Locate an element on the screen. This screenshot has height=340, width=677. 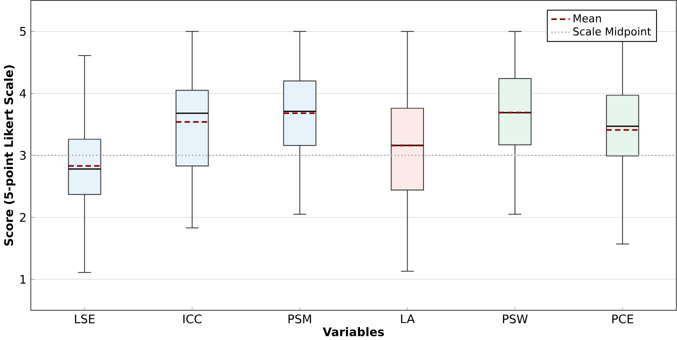
y-tick-label: 1 is located at coordinates (23, 279).